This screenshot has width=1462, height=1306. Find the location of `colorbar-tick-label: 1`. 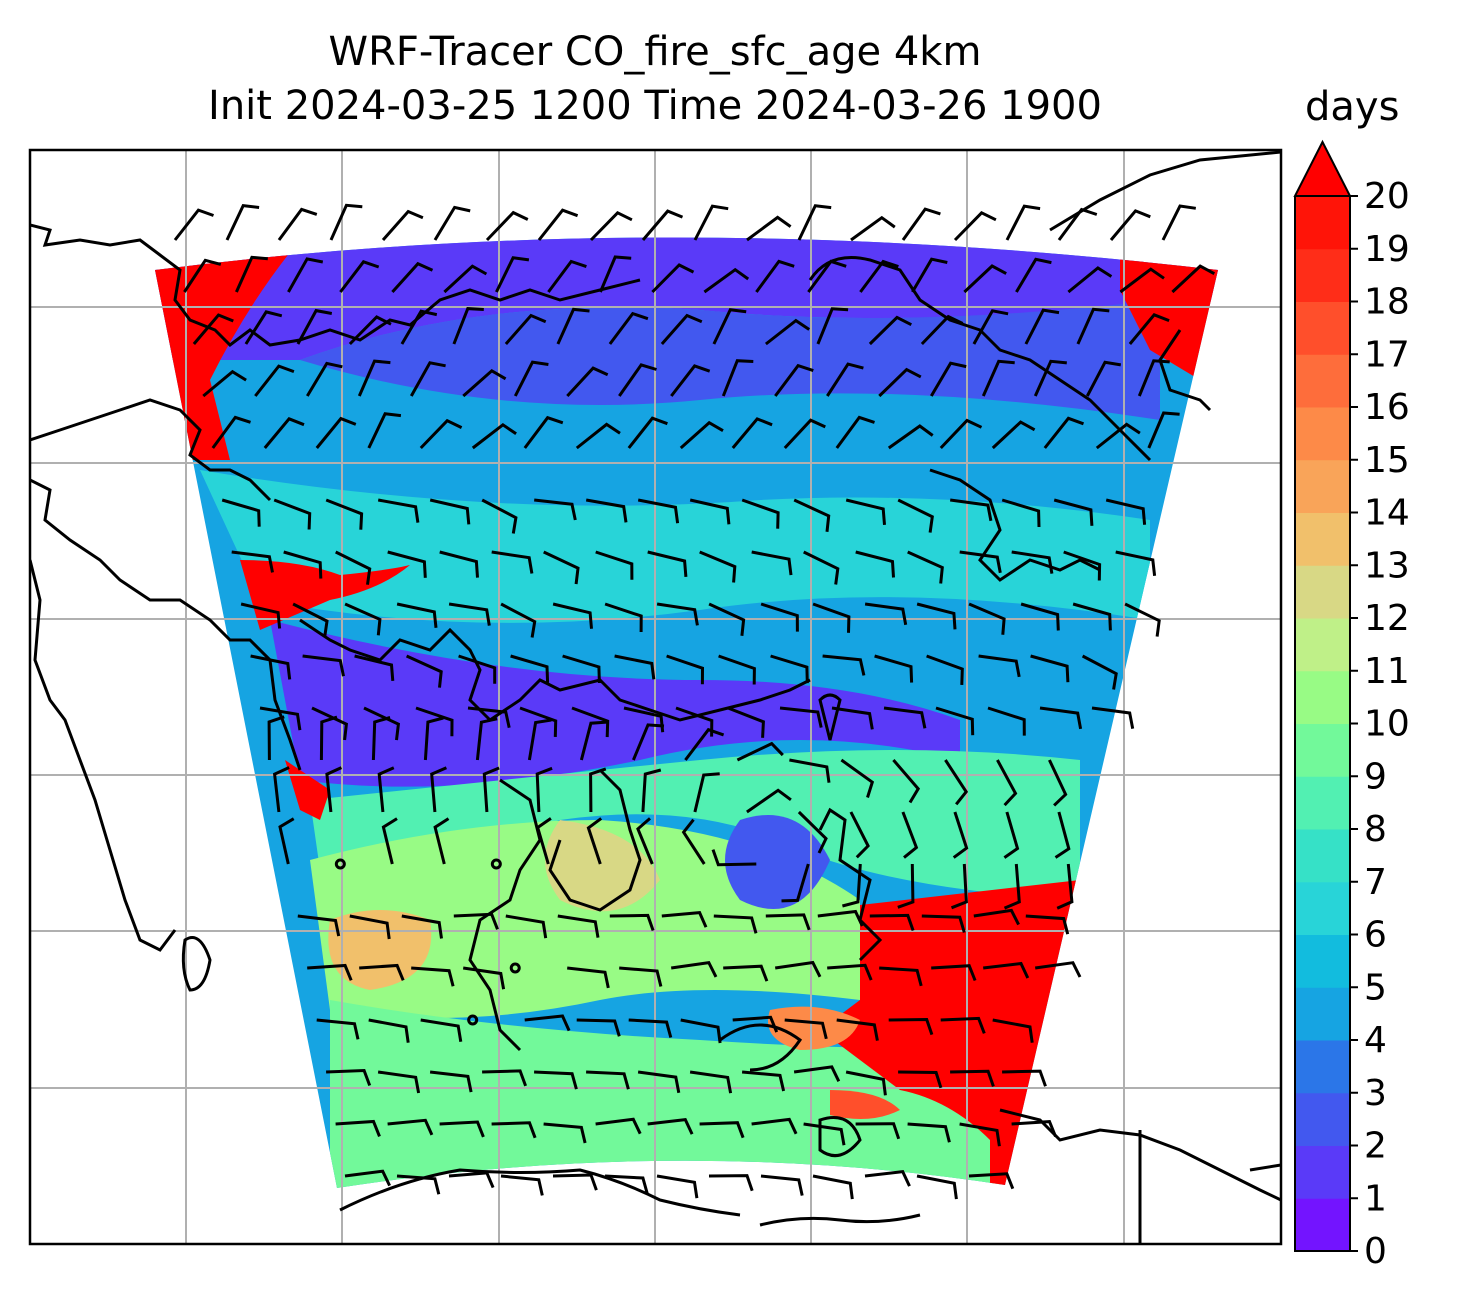

colorbar-tick-label: 1 is located at coordinates (1375, 1198).